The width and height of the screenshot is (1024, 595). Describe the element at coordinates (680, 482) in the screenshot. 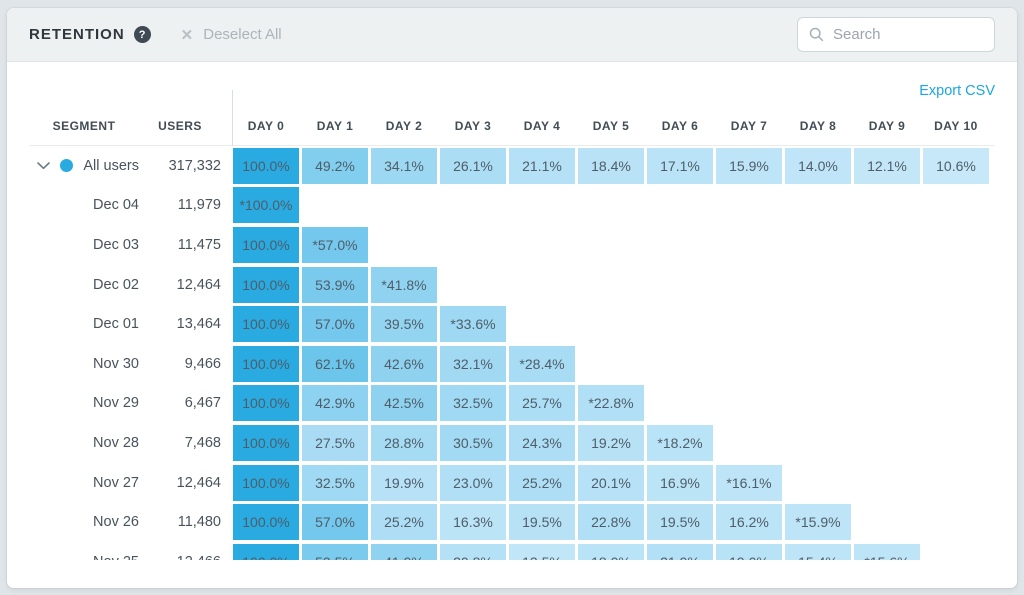

I see `retention-cell: 16.9%` at that location.